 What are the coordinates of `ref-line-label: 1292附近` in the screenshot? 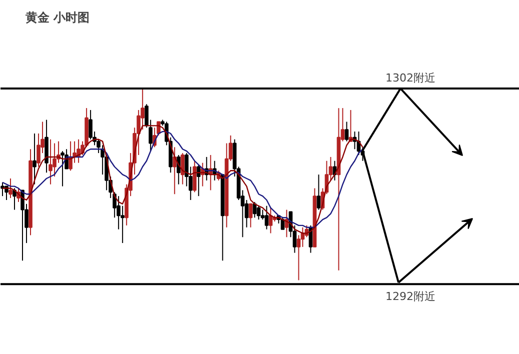 It's located at (411, 297).